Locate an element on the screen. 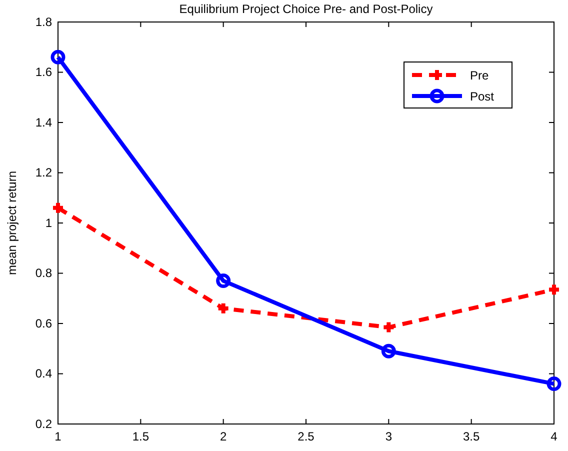 The image size is (568, 451). y-tick-label: 1.8 is located at coordinates (43, 21).